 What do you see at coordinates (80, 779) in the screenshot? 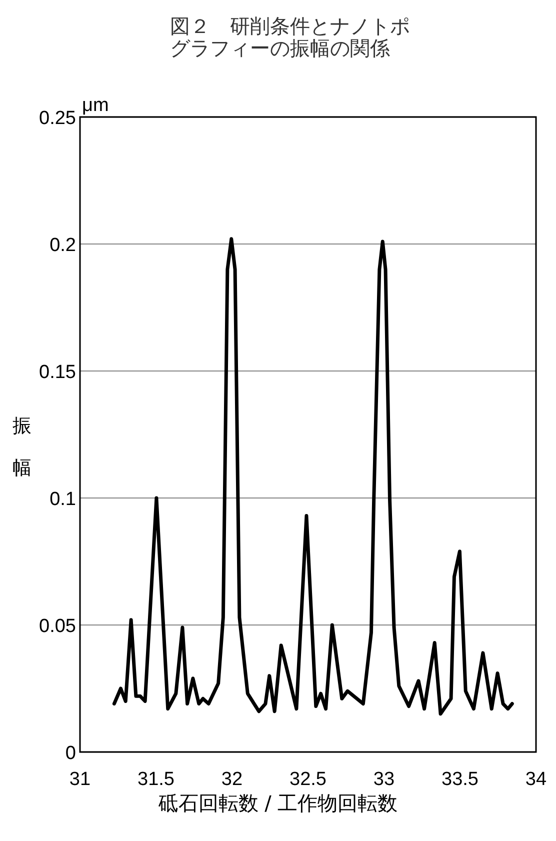
I see `x-tick-label: 31` at bounding box center [80, 779].